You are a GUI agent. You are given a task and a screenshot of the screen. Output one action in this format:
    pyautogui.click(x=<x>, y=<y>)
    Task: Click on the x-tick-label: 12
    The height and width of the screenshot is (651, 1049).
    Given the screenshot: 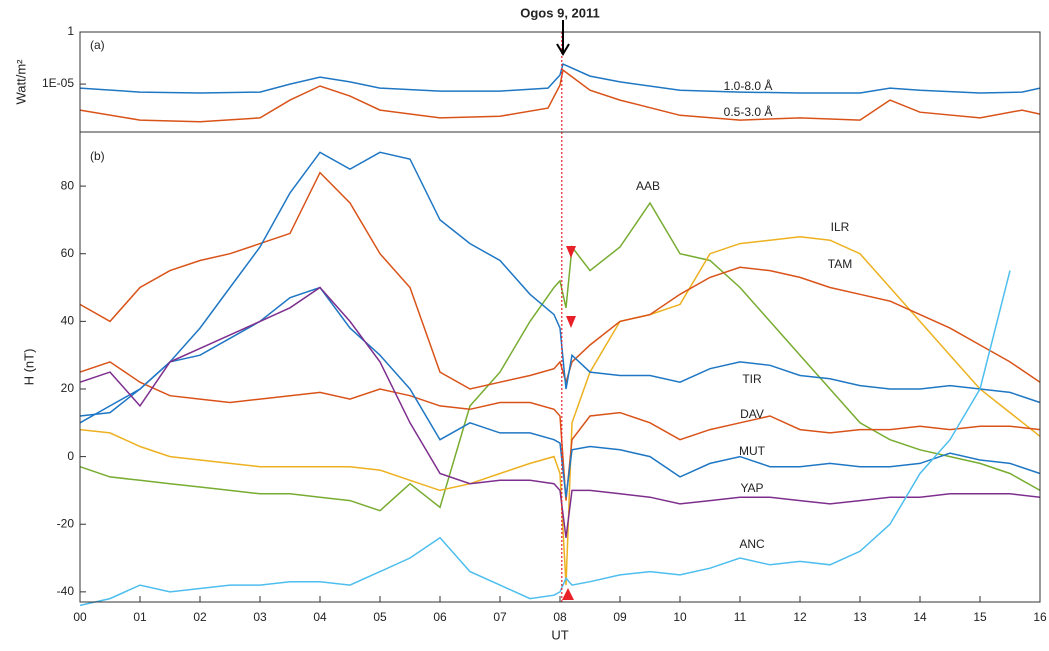 What is the action you would take?
    pyautogui.click(x=800, y=617)
    